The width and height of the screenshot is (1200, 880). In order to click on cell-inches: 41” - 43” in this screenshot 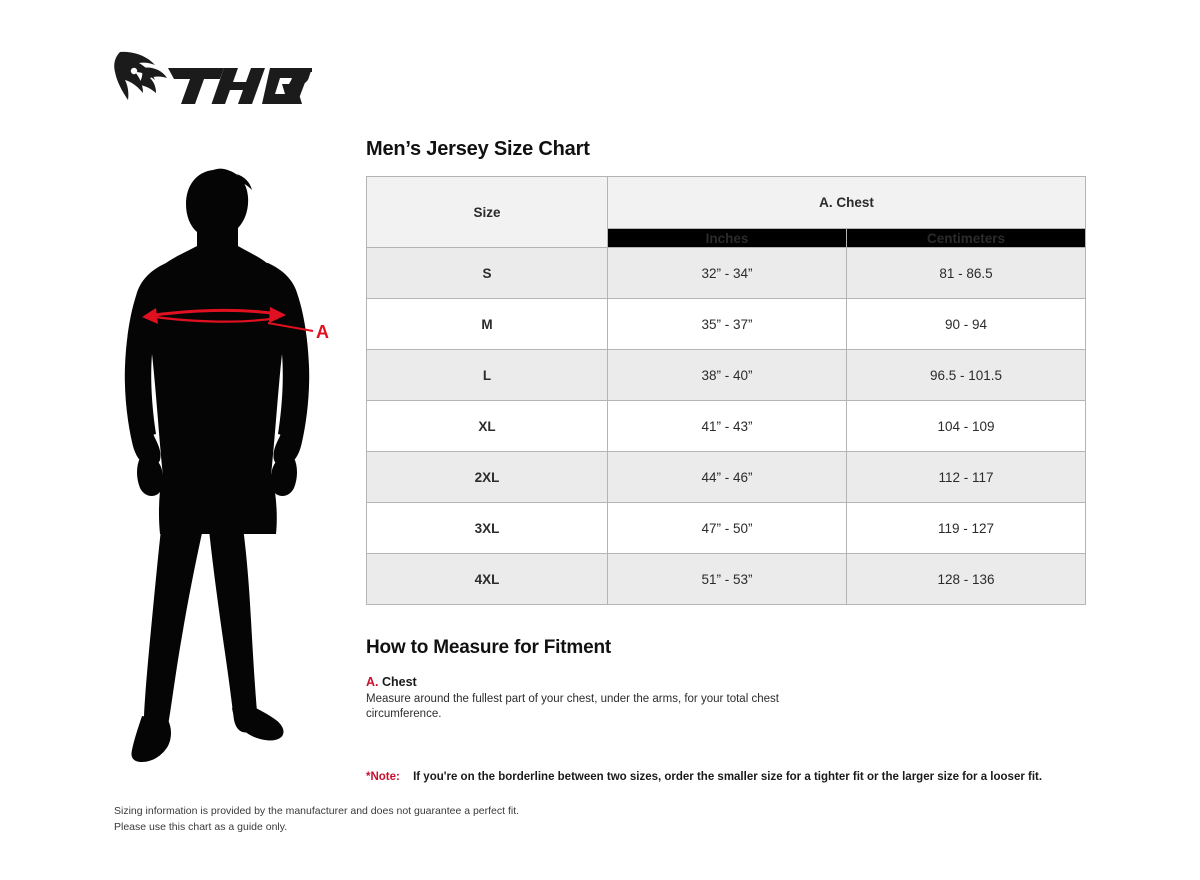, I will do `click(727, 426)`.